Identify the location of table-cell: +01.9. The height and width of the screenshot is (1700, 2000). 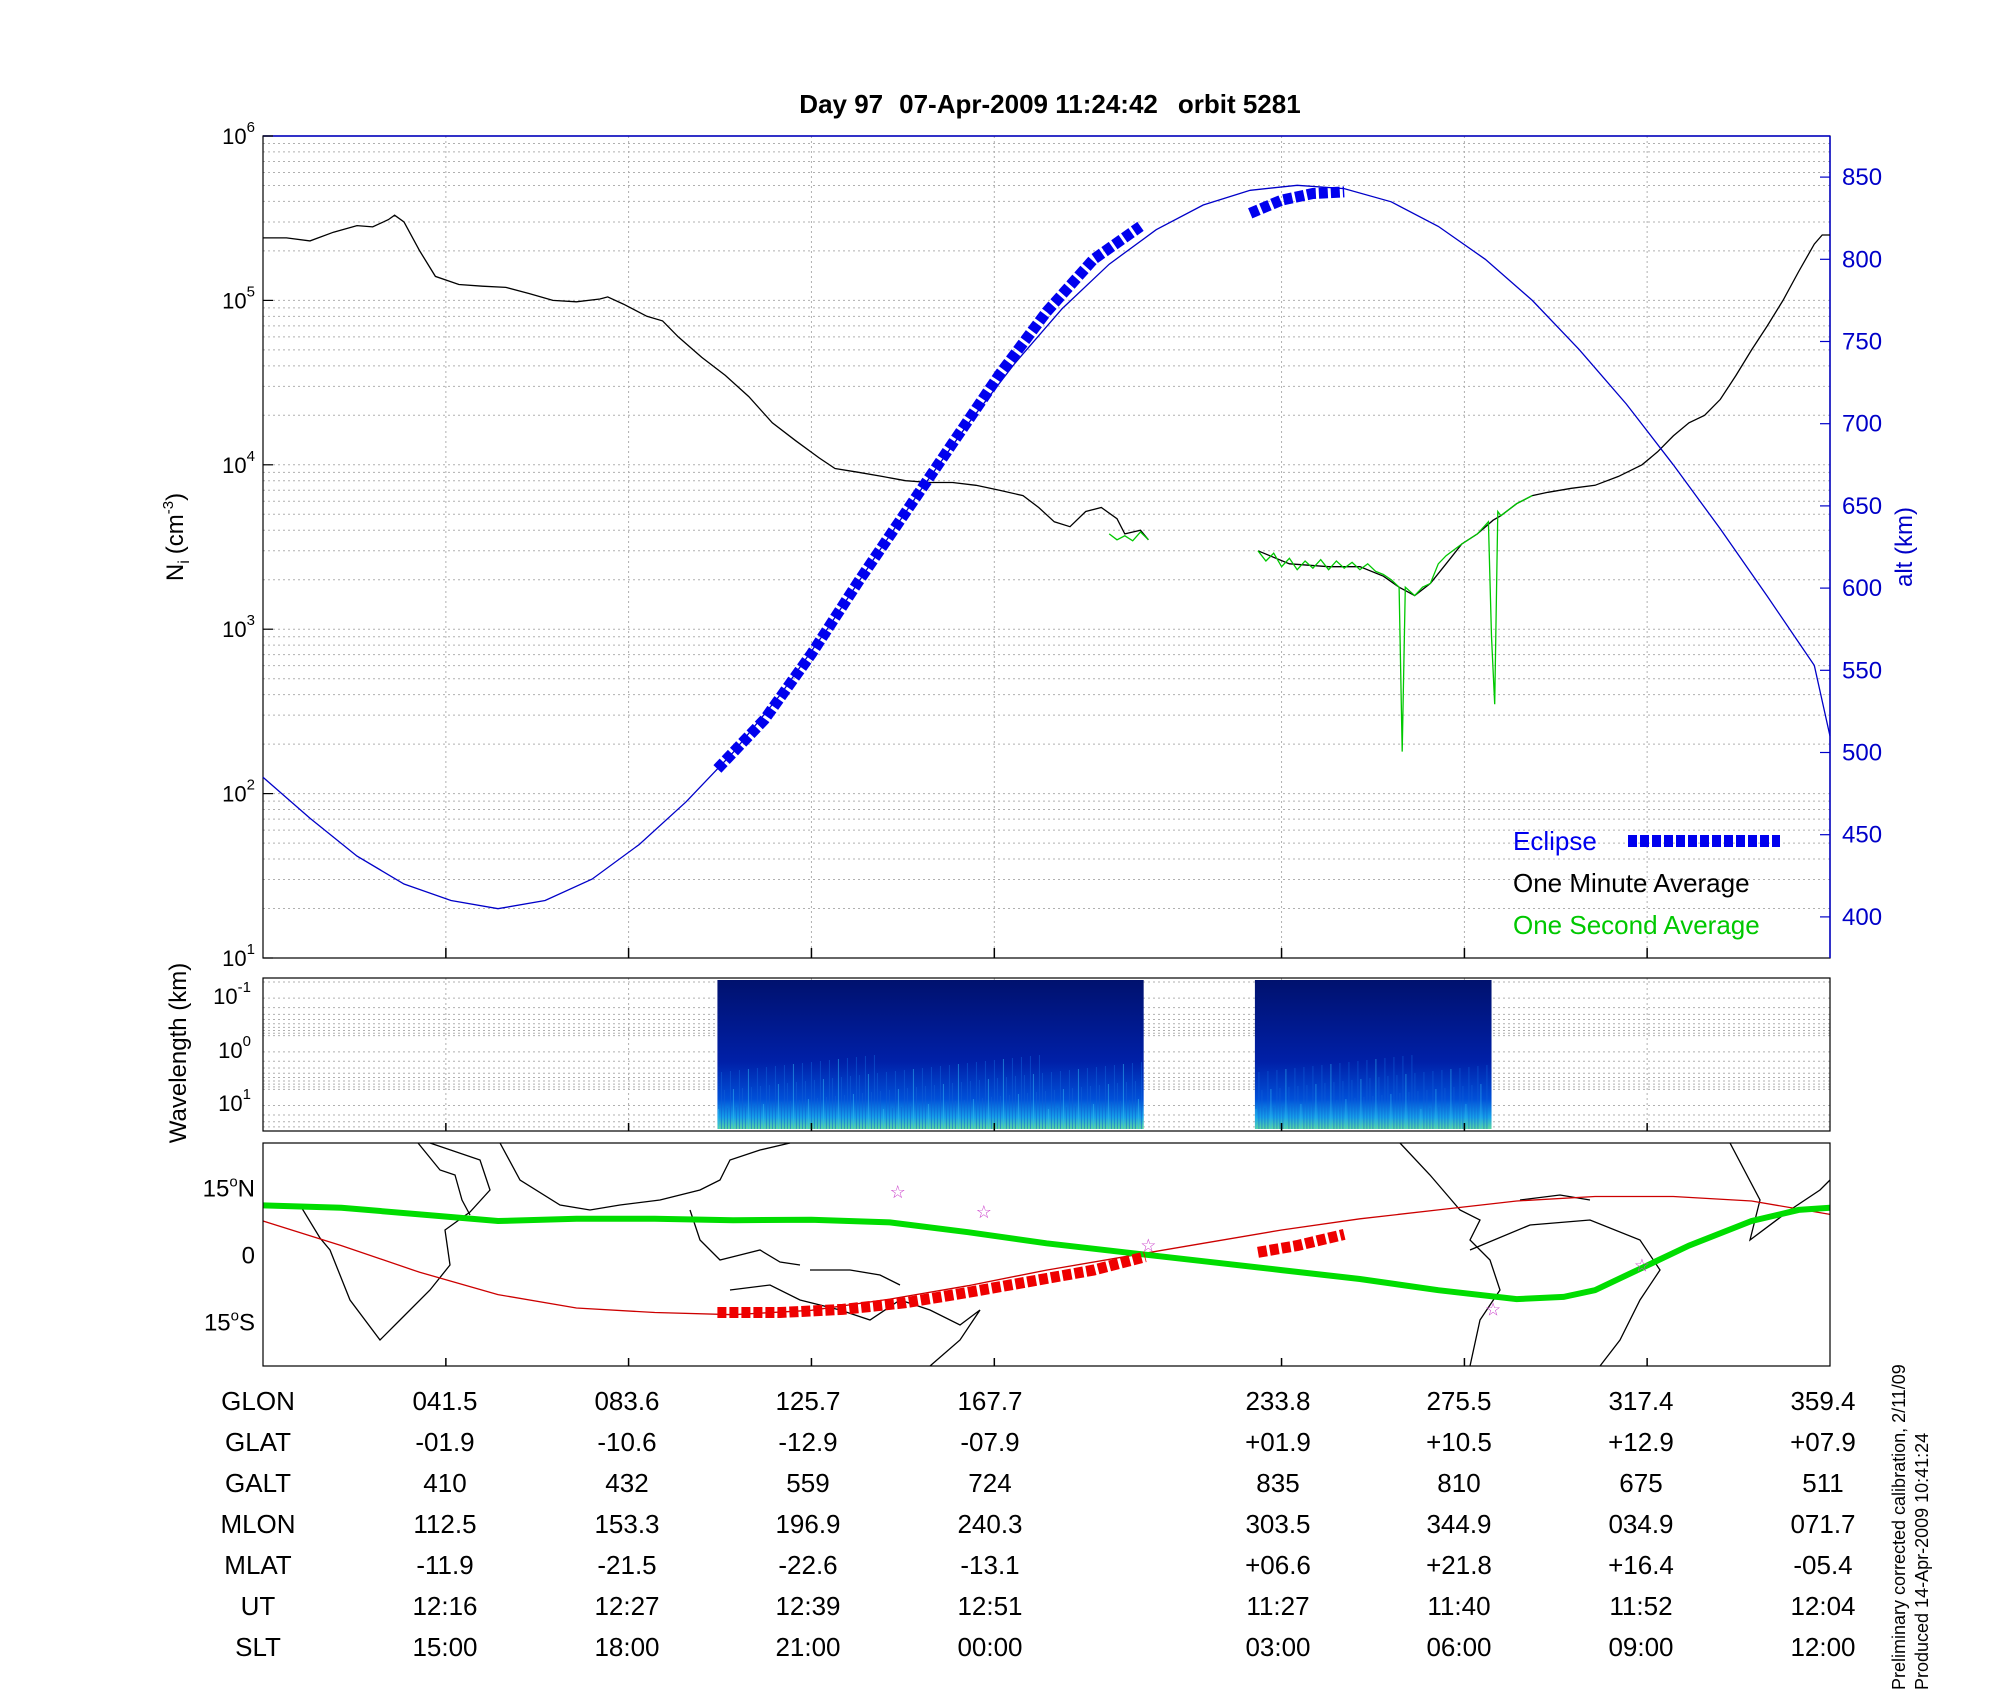
(1278, 1442).